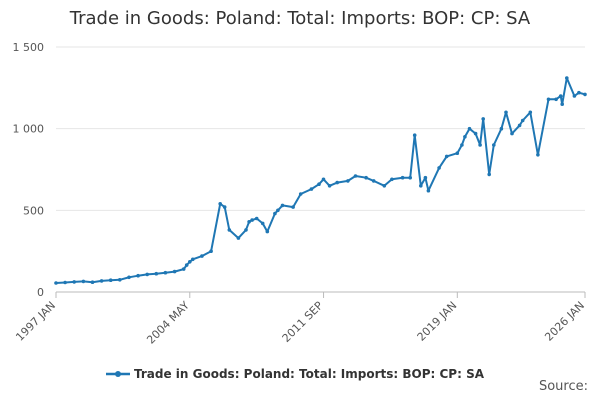 The image size is (600, 400). What do you see at coordinates (40, 292) in the screenshot?
I see `y-tick-label: 0` at bounding box center [40, 292].